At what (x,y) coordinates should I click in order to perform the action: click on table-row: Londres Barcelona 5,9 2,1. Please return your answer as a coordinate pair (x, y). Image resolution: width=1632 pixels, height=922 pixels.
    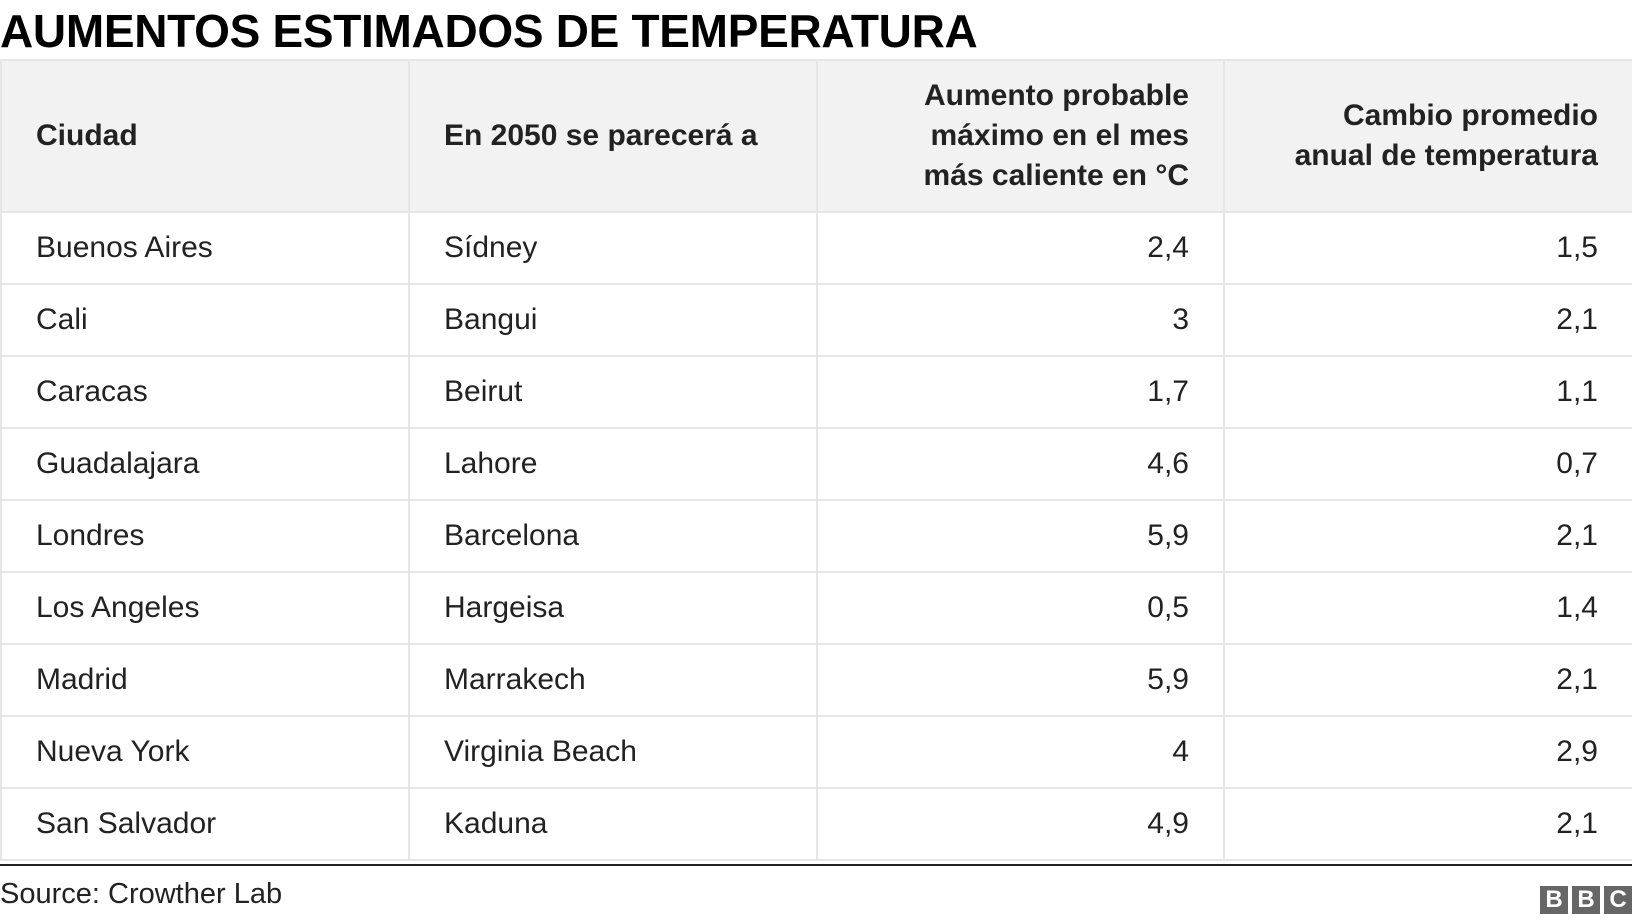
    Looking at the image, I should click on (816, 536).